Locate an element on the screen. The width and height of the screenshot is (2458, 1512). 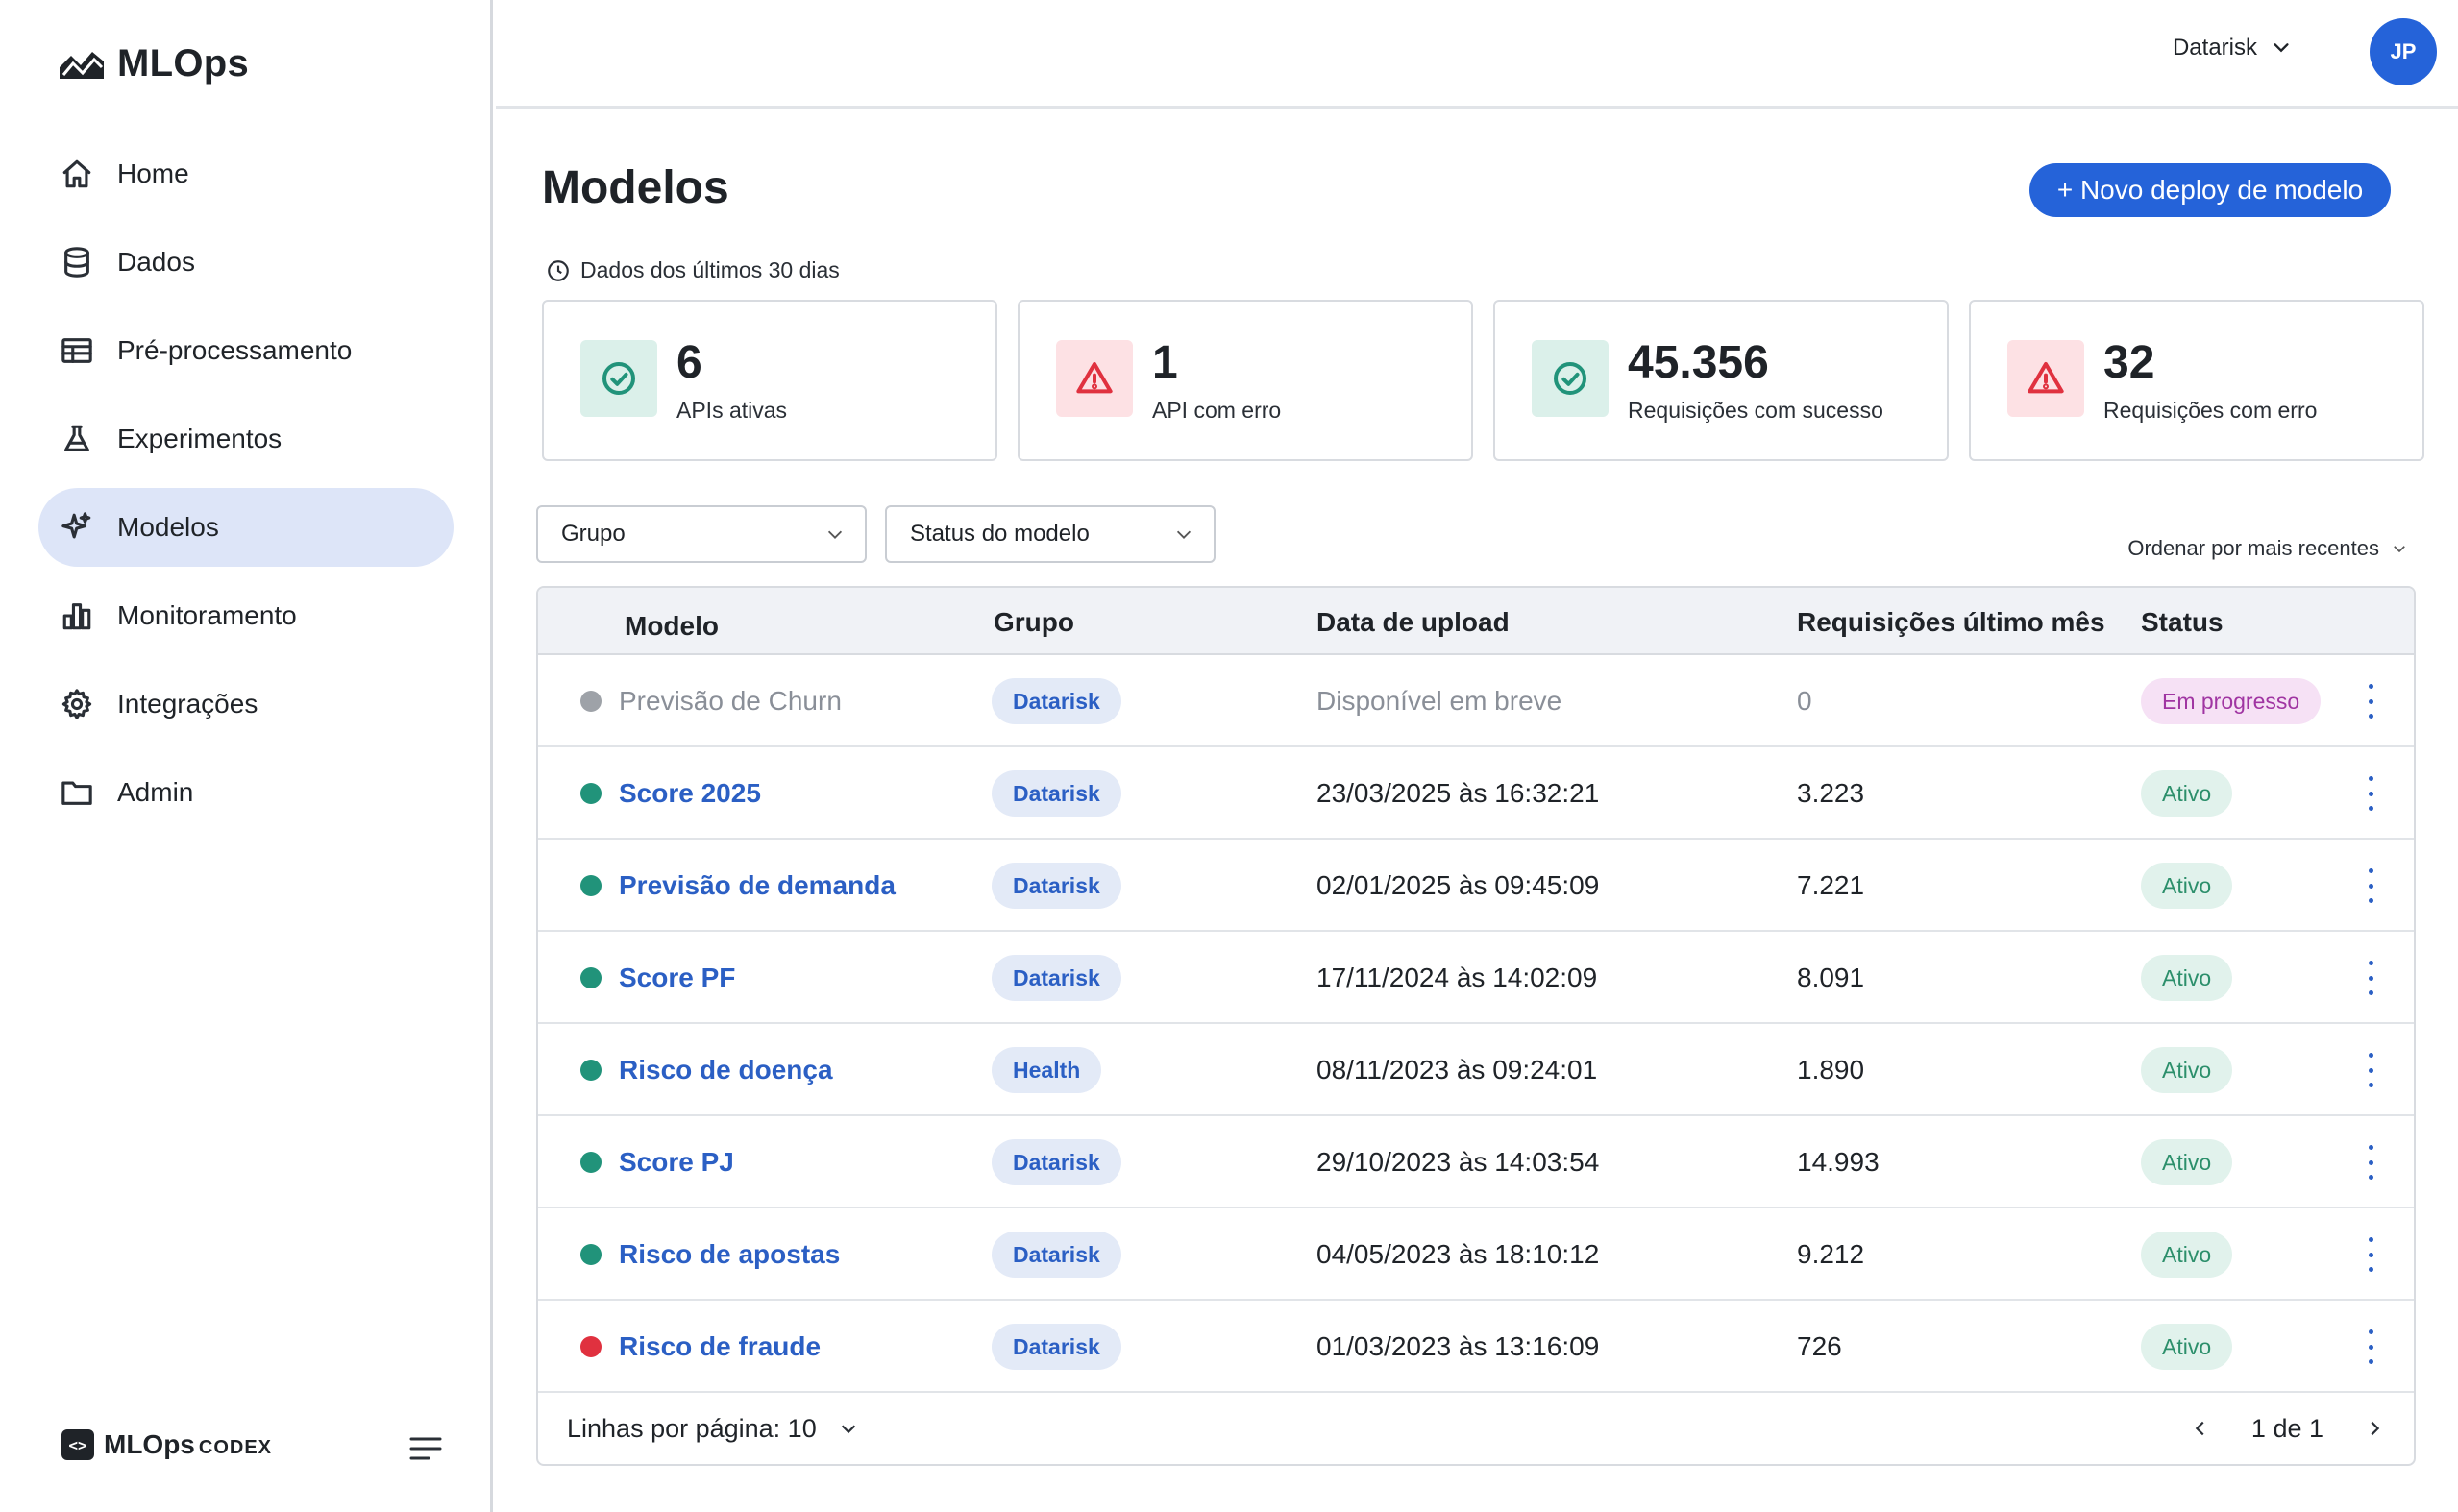
stat-card-failed-requests: 32 Requisições com erro is located at coordinates (2196, 380).